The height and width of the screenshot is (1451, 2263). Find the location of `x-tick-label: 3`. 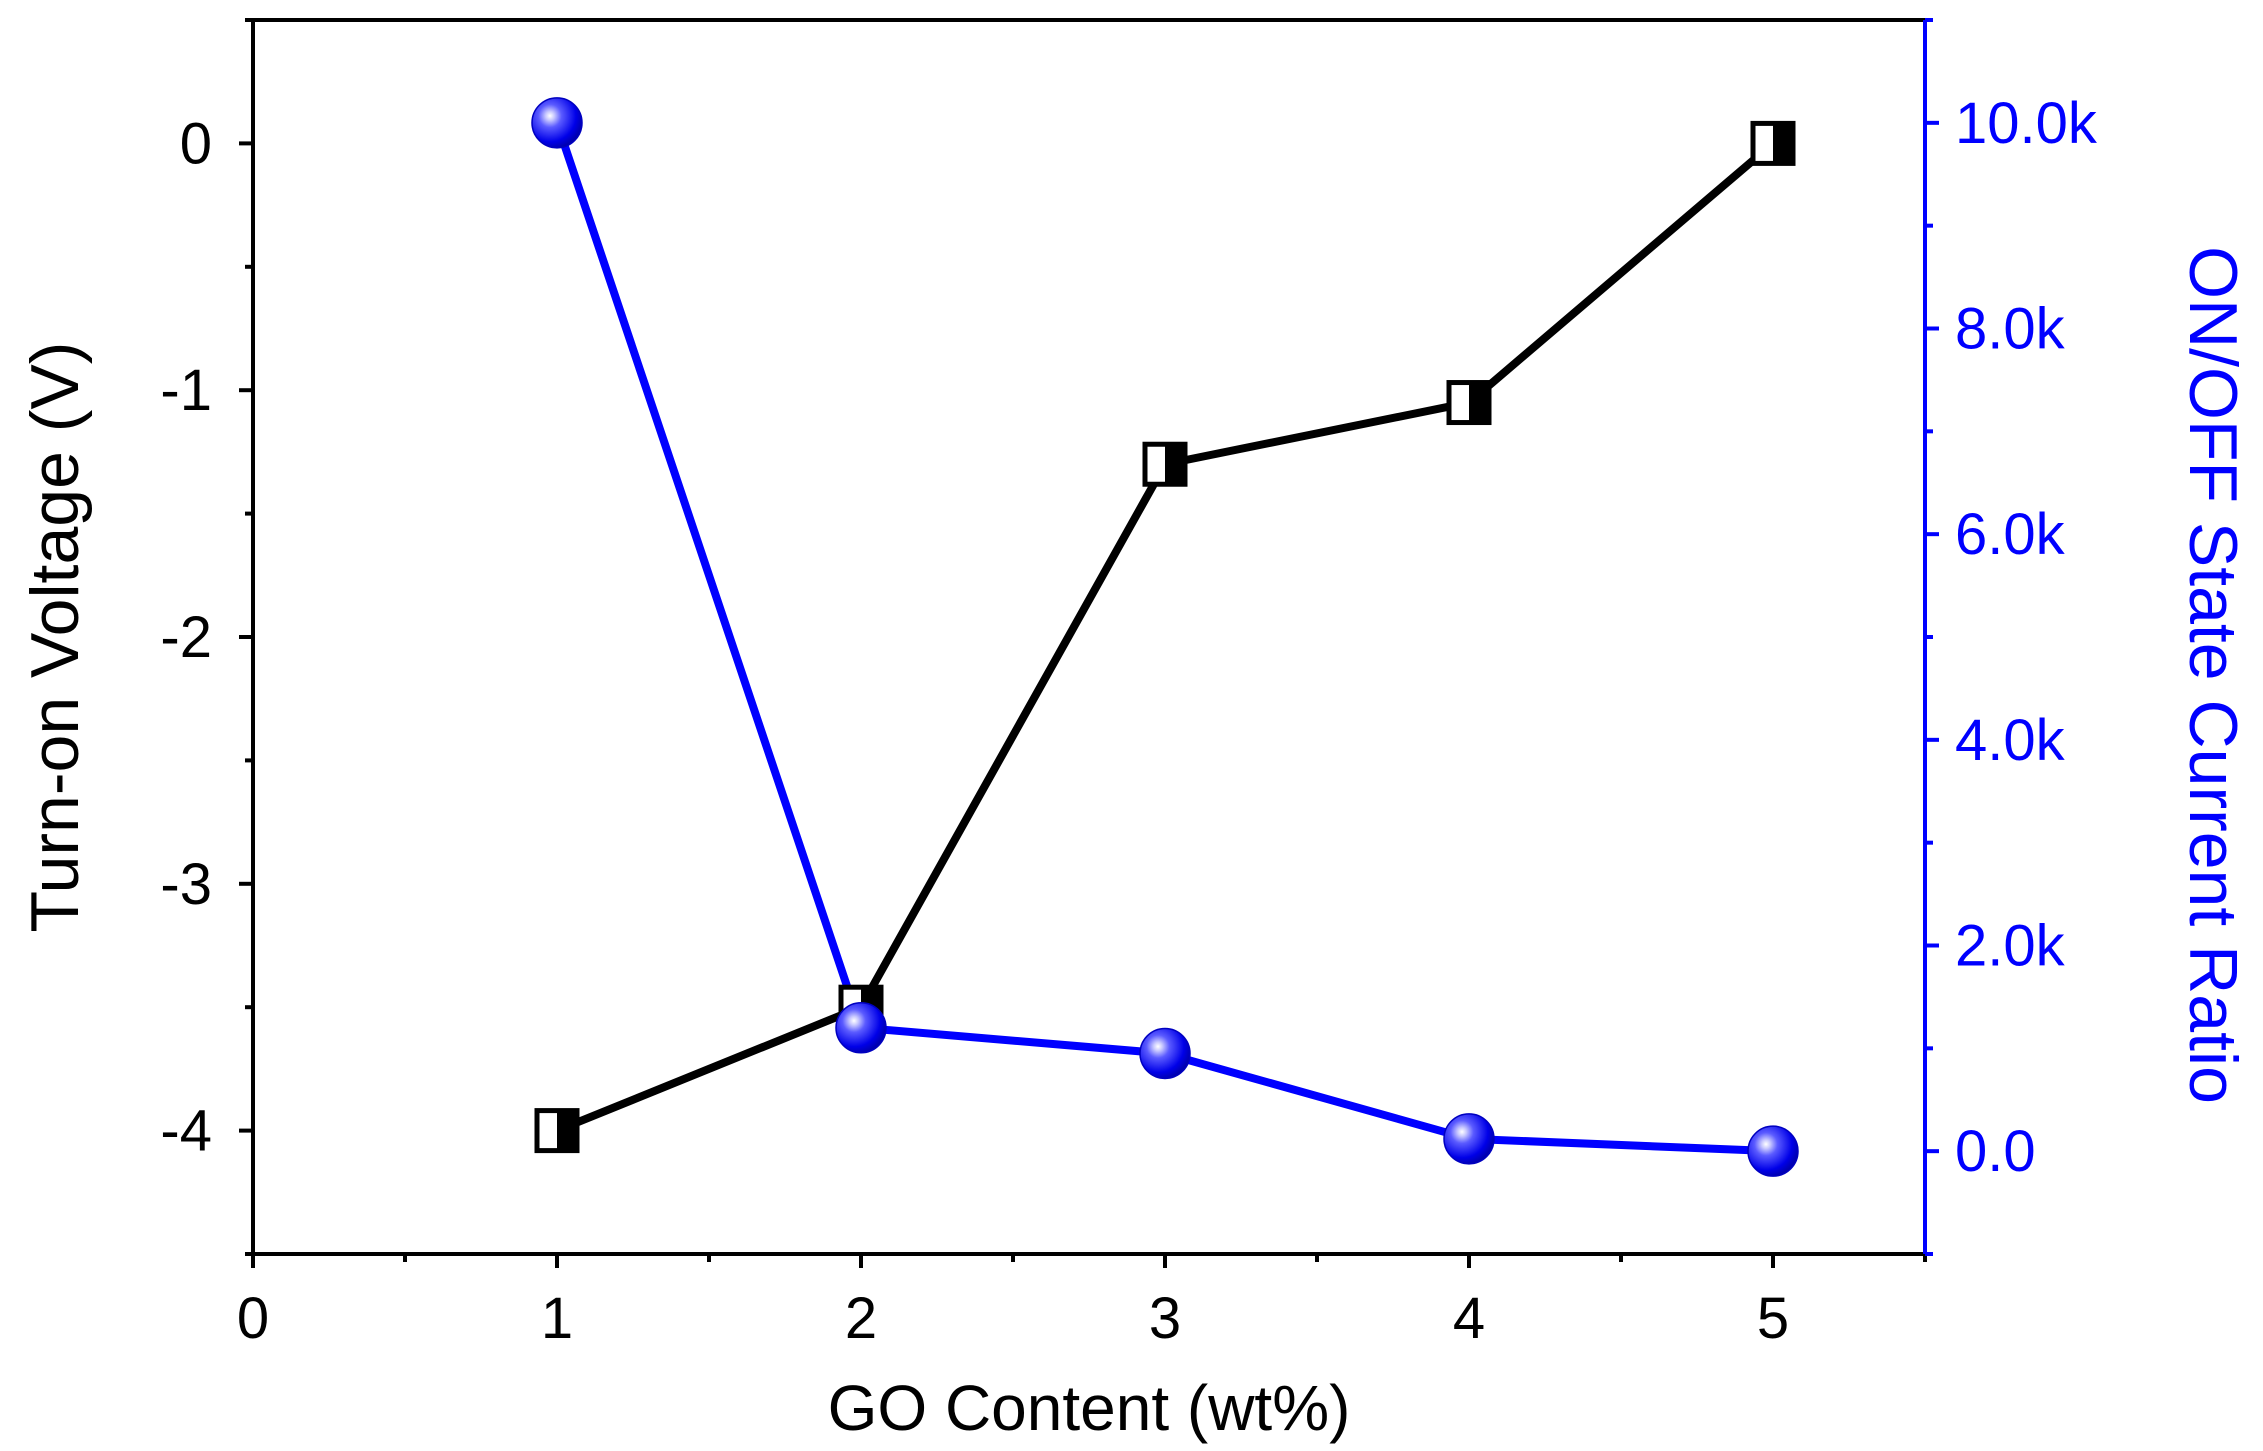

x-tick-label: 3 is located at coordinates (1165, 1318).